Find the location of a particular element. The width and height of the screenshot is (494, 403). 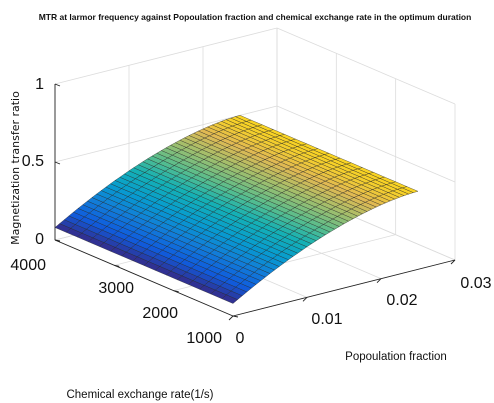

x-tick-label: 0.03 is located at coordinates (475, 283).